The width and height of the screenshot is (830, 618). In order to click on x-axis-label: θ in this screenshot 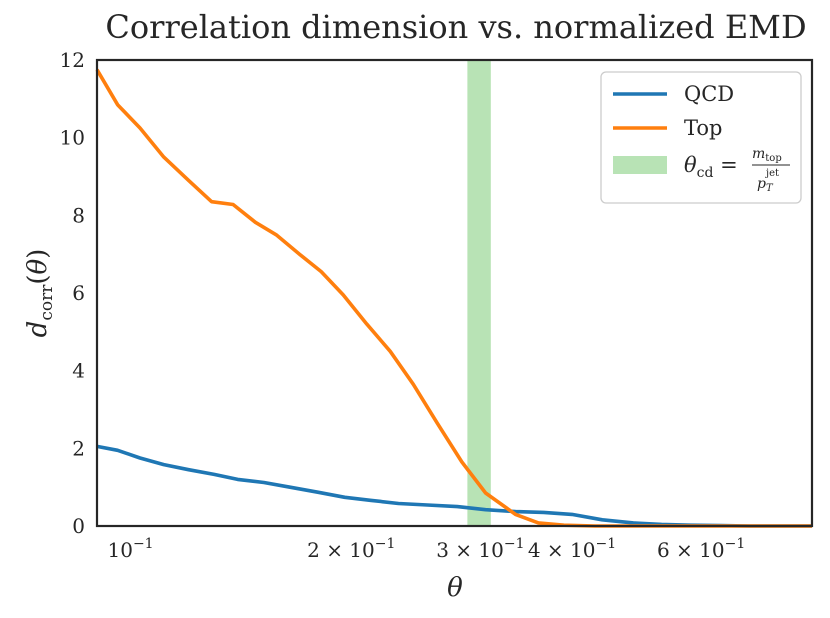, I will do `click(455, 588)`.